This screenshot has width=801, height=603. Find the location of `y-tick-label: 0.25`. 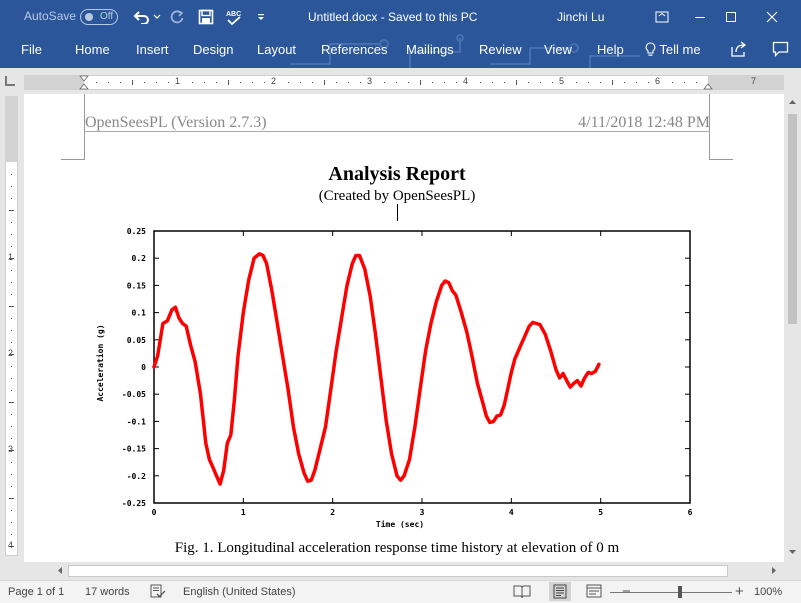

y-tick-label: 0.25 is located at coordinates (136, 231).